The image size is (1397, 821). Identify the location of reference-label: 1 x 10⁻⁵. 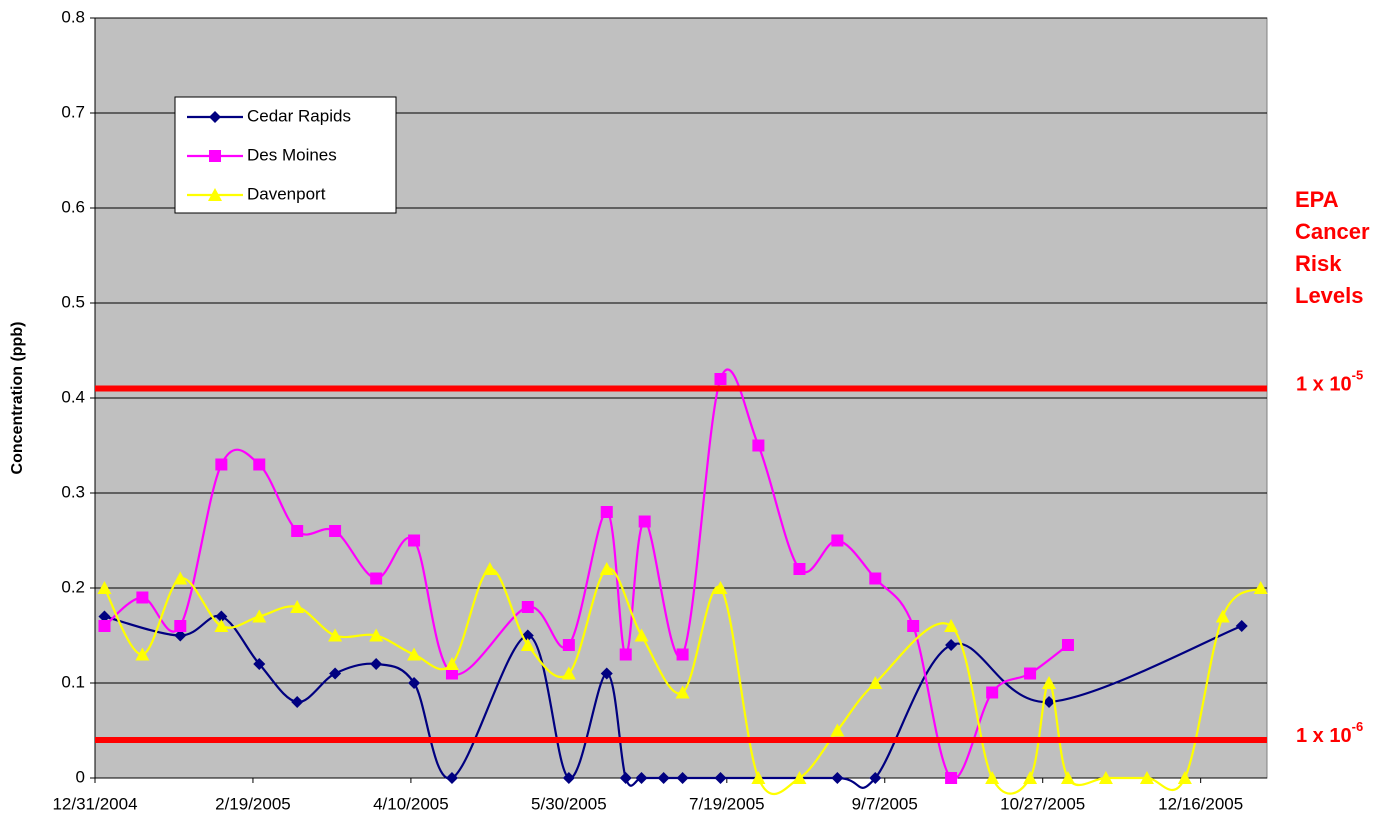
(1329, 382).